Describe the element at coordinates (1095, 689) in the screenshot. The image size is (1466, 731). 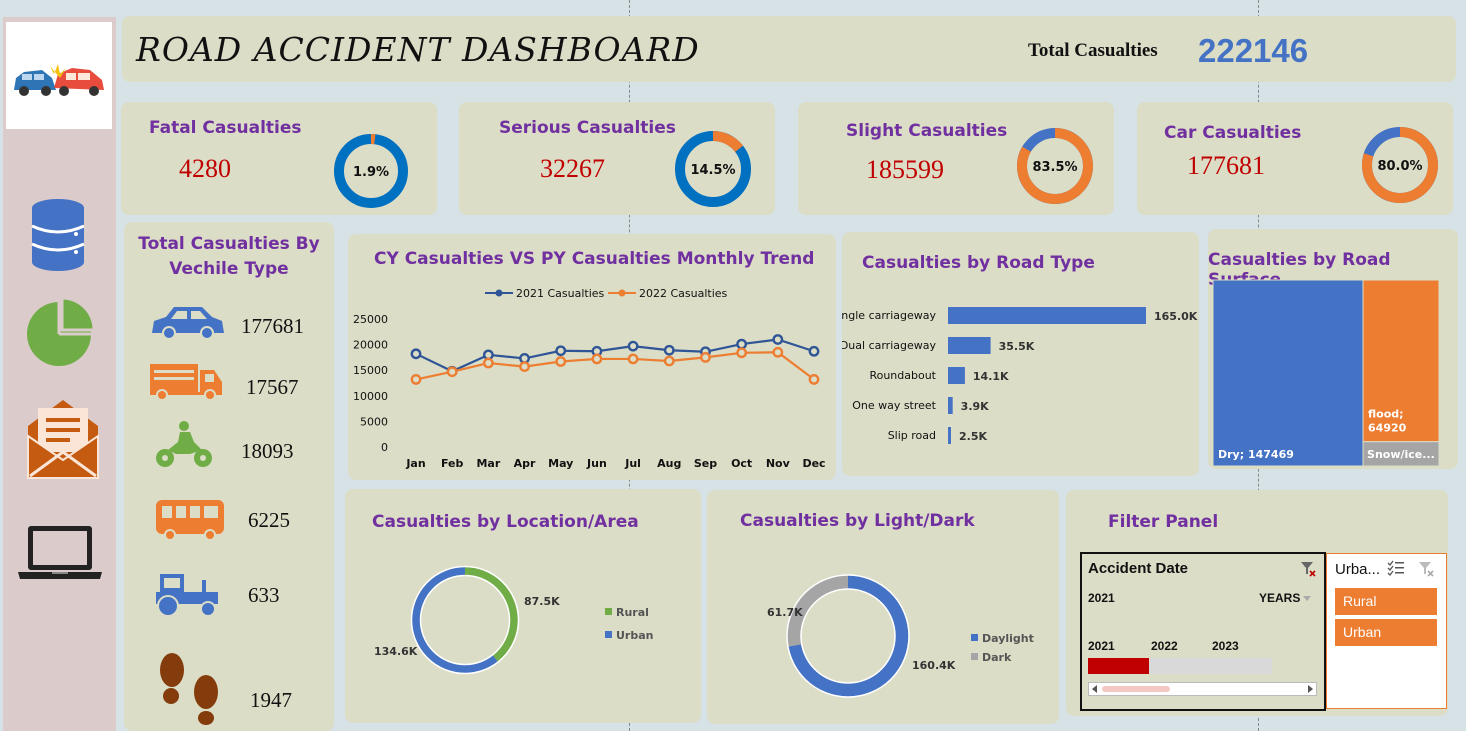
I see `scroll-left-icon` at that location.